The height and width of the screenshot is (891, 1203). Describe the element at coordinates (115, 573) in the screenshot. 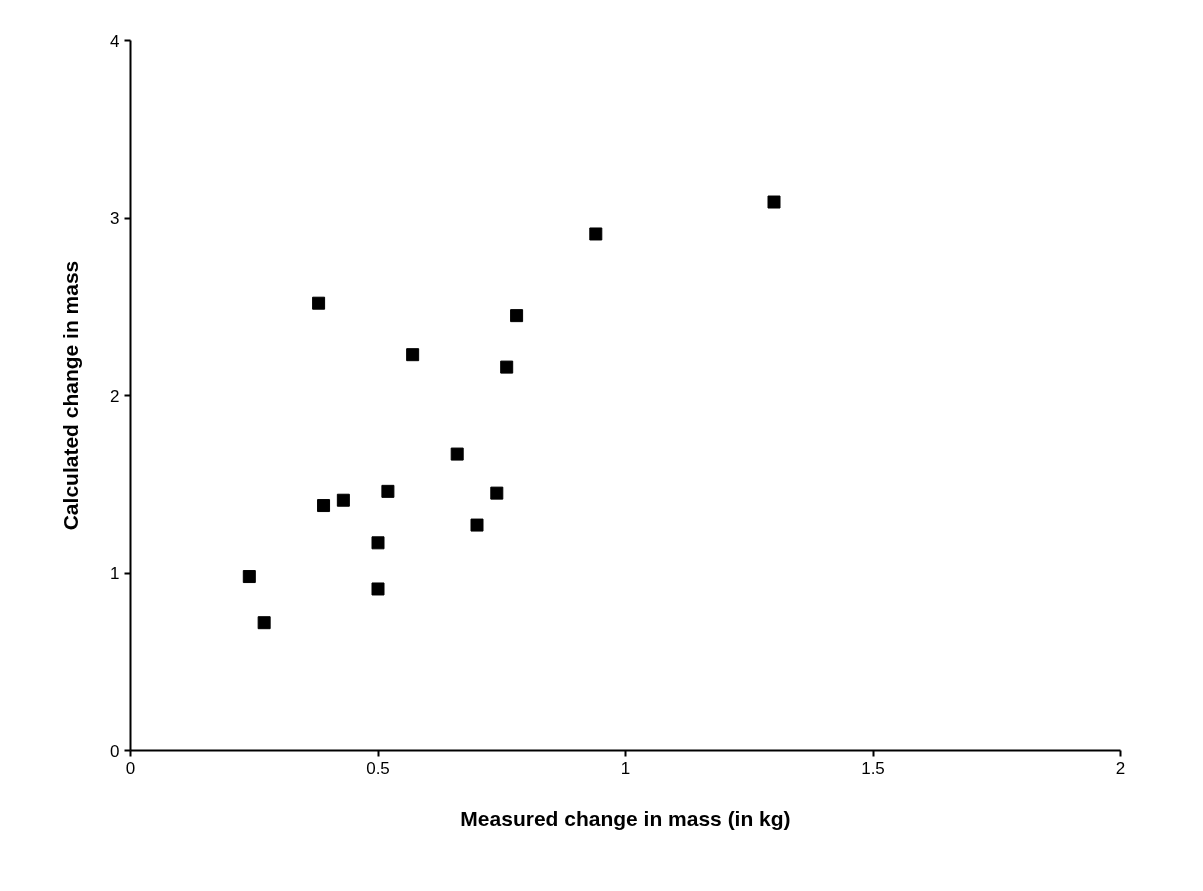

I see `y-tick-label: 1` at that location.